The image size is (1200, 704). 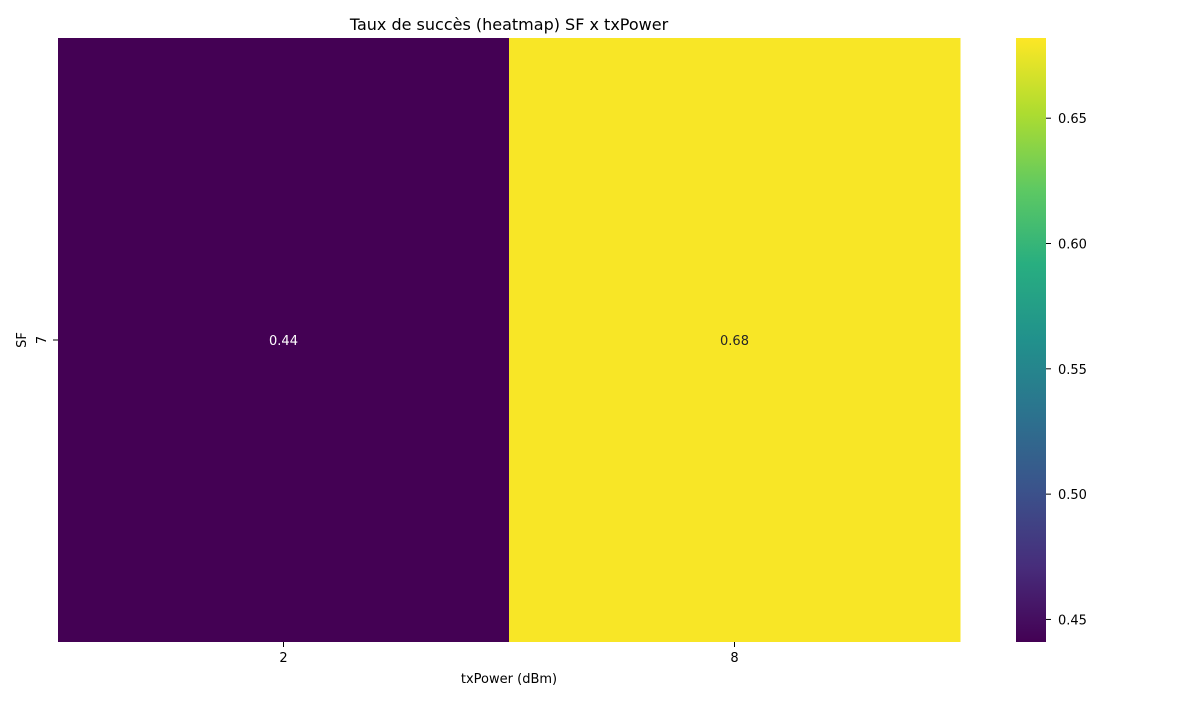 What do you see at coordinates (1072, 620) in the screenshot?
I see `colorbar-tick-label: 0.45` at bounding box center [1072, 620].